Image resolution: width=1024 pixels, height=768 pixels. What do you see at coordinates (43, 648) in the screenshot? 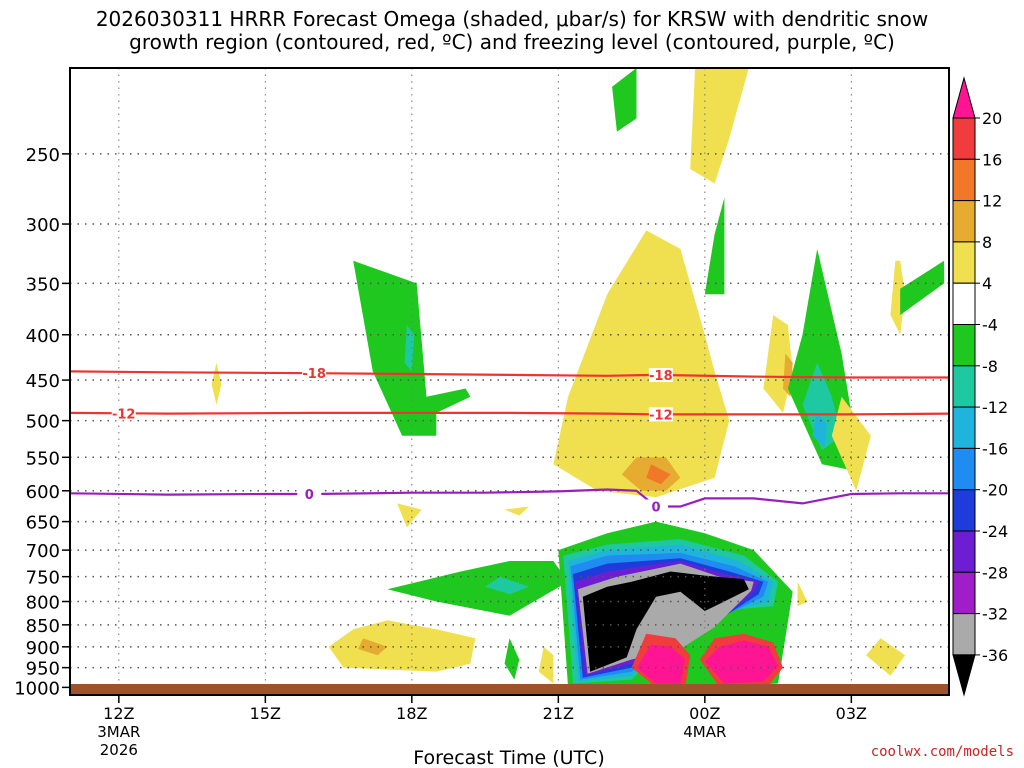
I see `y-tick-label-900: 900` at bounding box center [43, 648].